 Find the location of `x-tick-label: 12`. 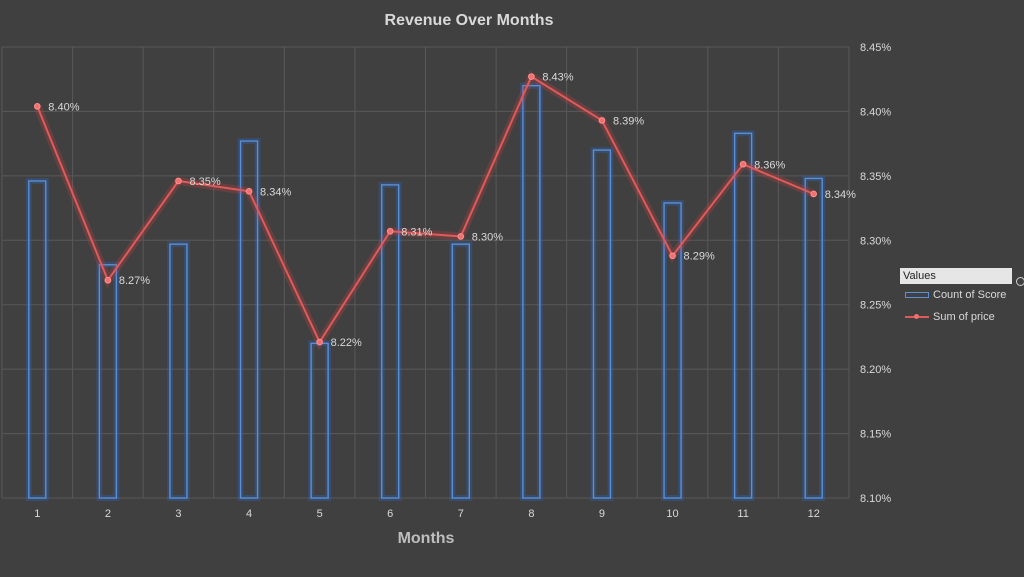

x-tick-label: 12 is located at coordinates (814, 514).